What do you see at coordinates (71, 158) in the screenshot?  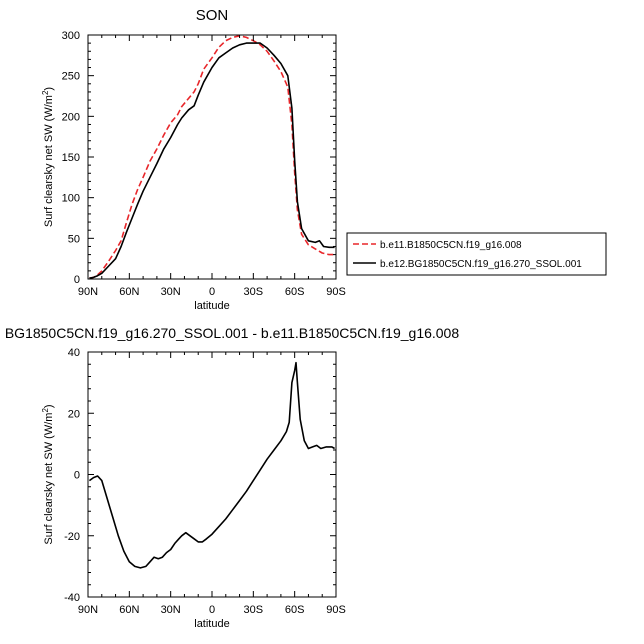 I see `y-tick-label: 150` at bounding box center [71, 158].